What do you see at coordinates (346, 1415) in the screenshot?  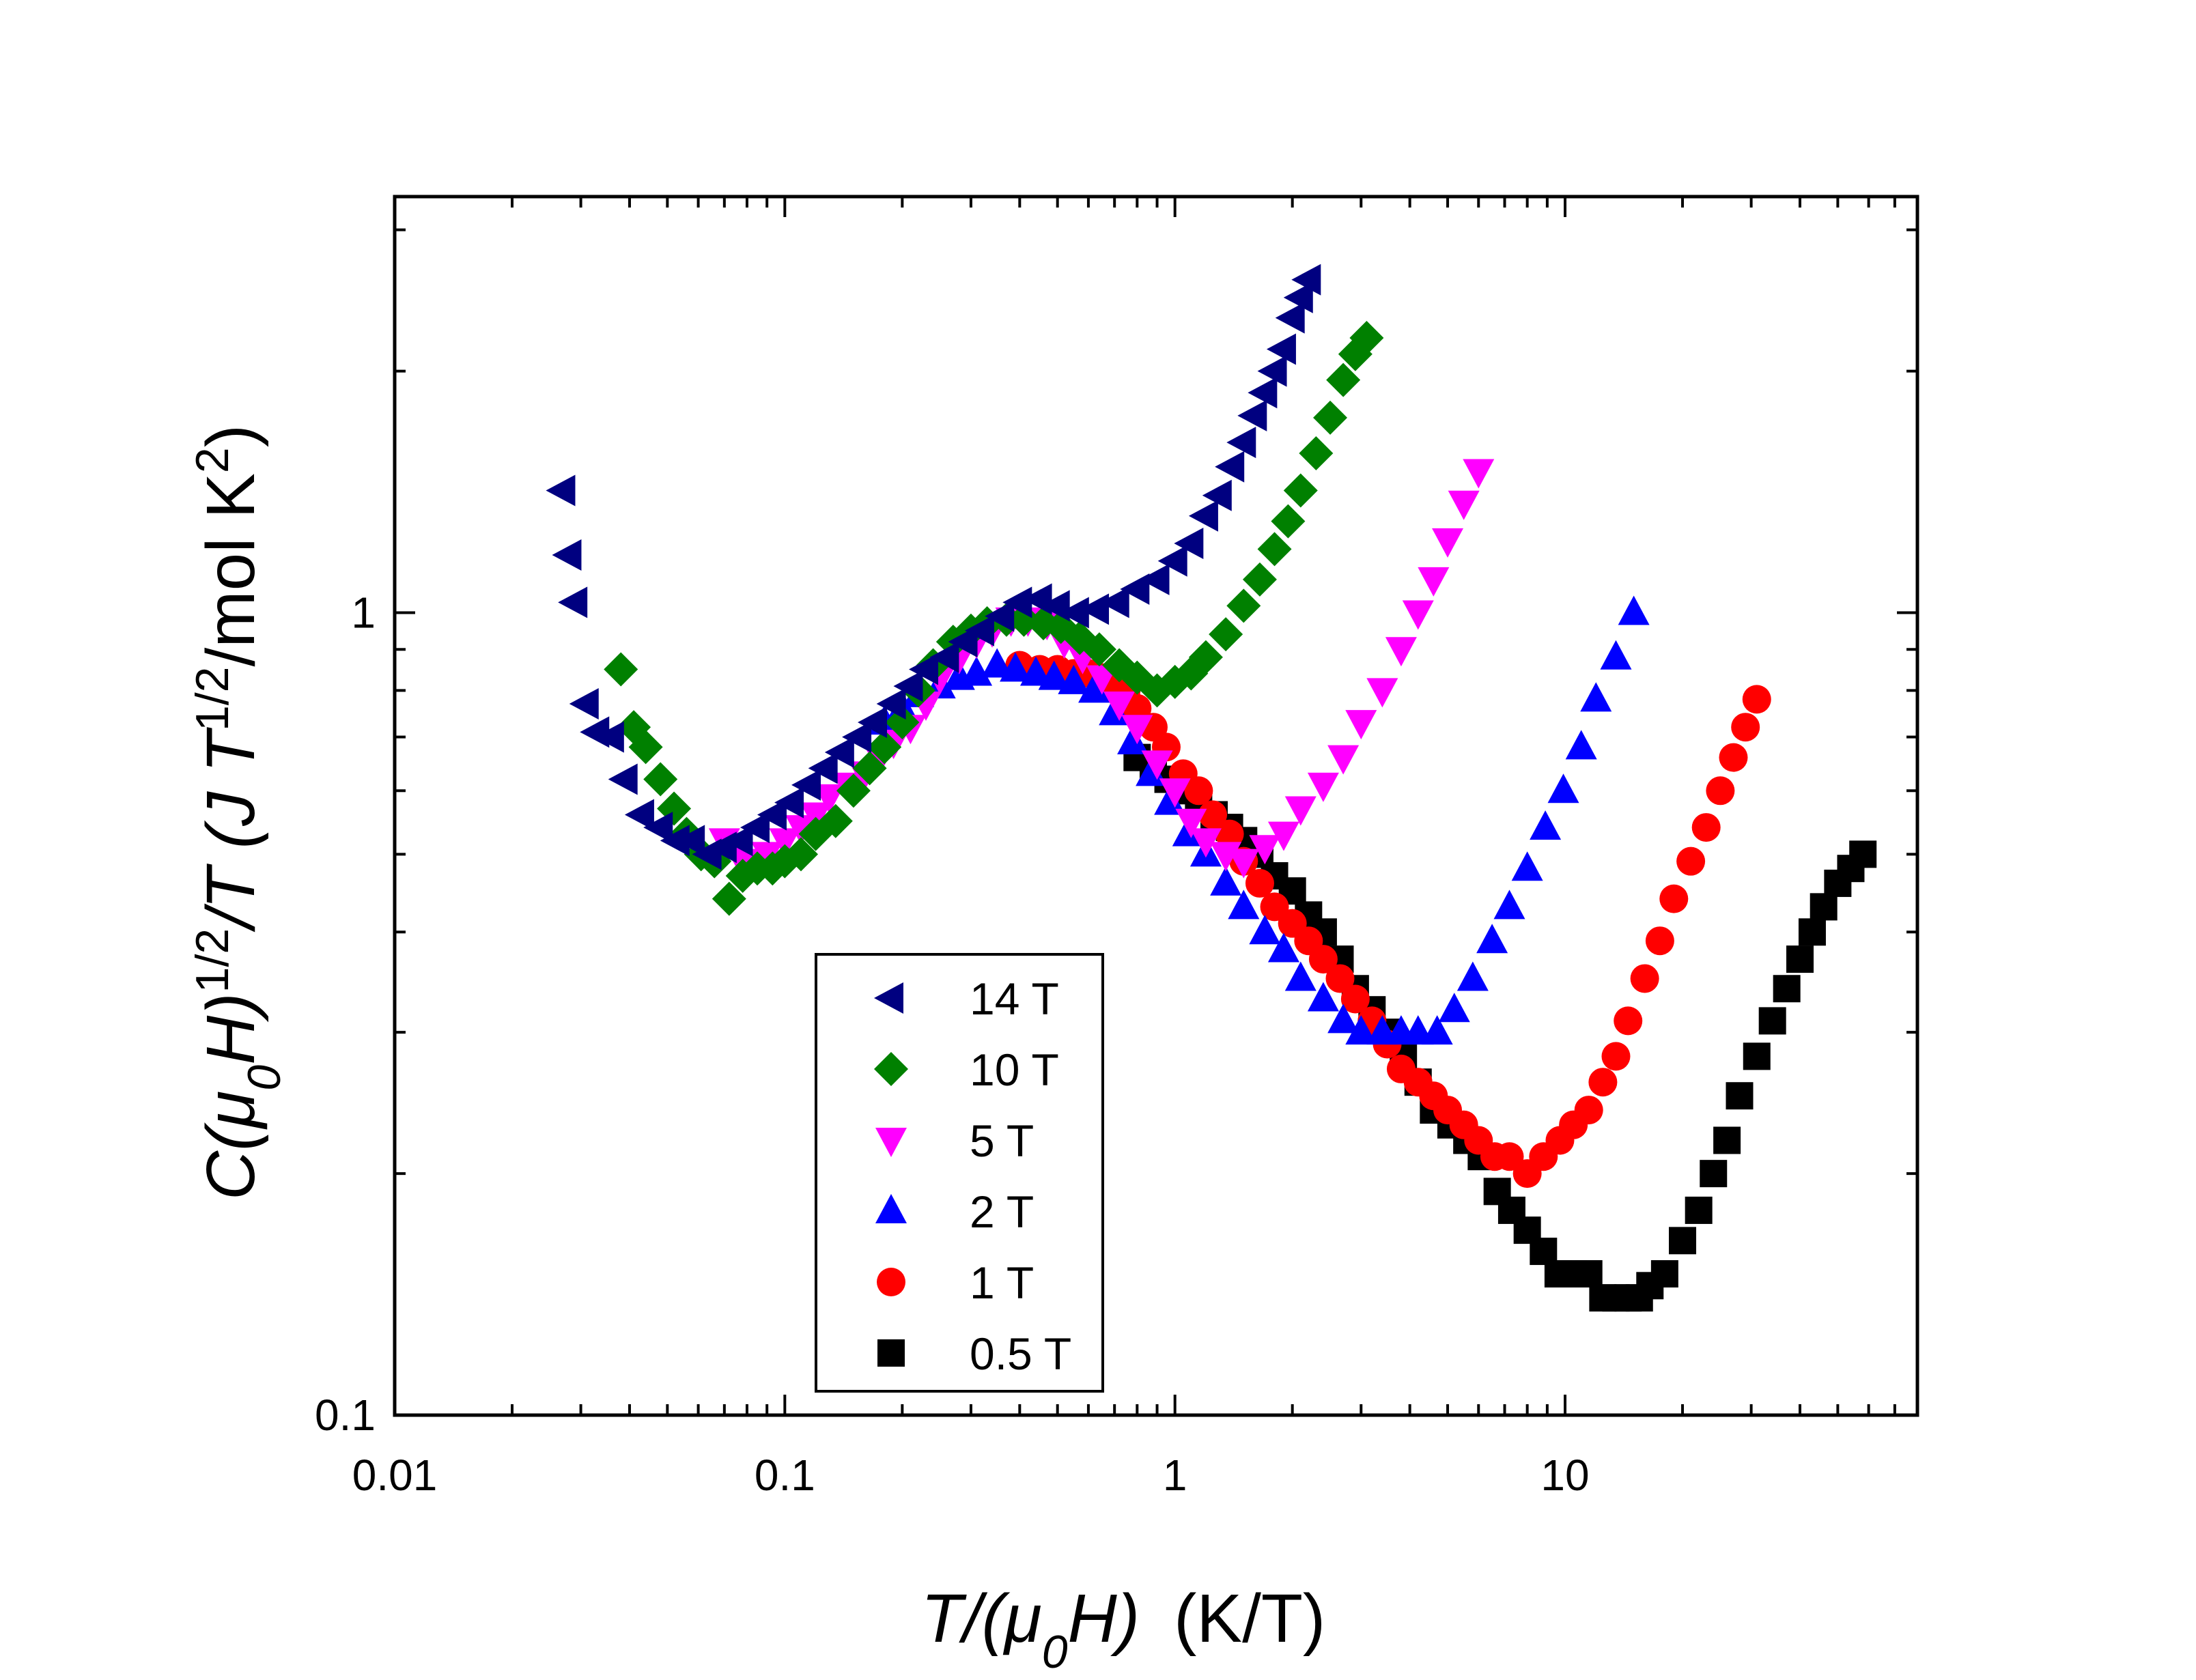 I see `y-tick-label: 0.1` at bounding box center [346, 1415].